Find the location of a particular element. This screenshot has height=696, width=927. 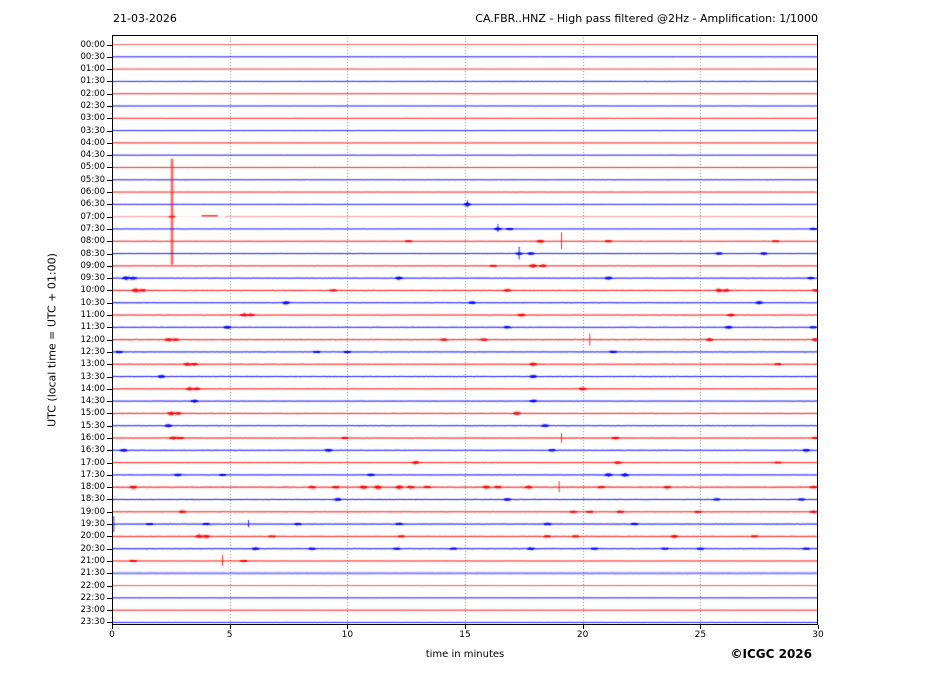

y-tick-label: 14:30 is located at coordinates (93, 401).